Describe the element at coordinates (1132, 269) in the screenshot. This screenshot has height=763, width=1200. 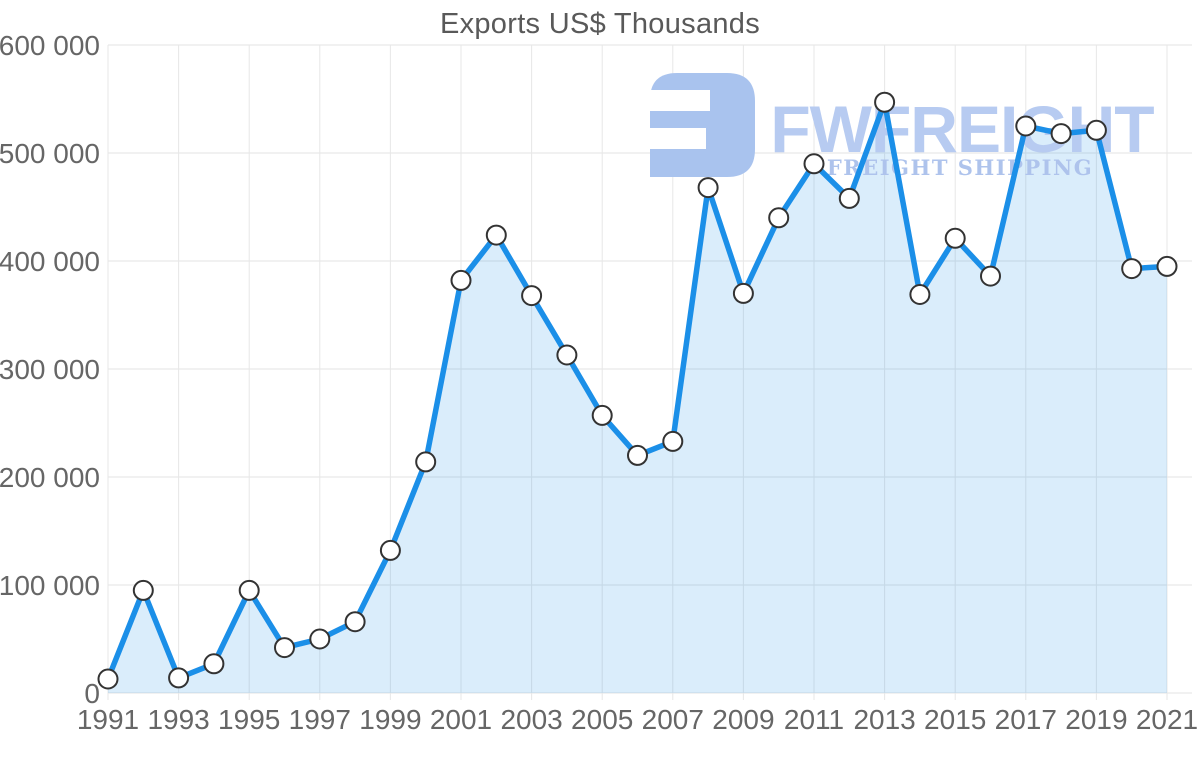
I see `data-point-2020` at that location.